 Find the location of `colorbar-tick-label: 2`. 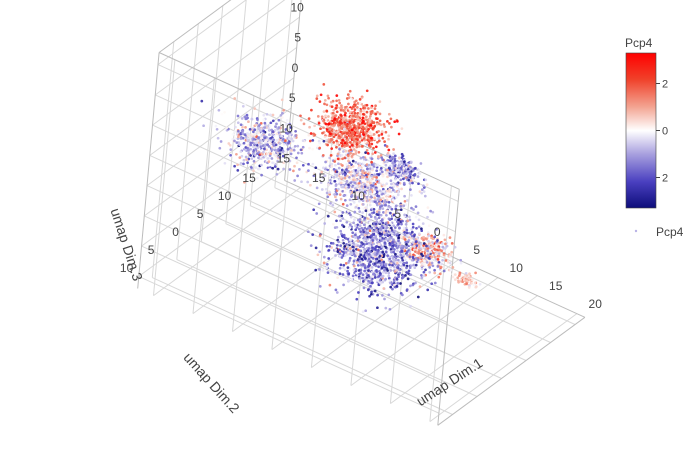

colorbar-tick-label: 2 is located at coordinates (665, 85).